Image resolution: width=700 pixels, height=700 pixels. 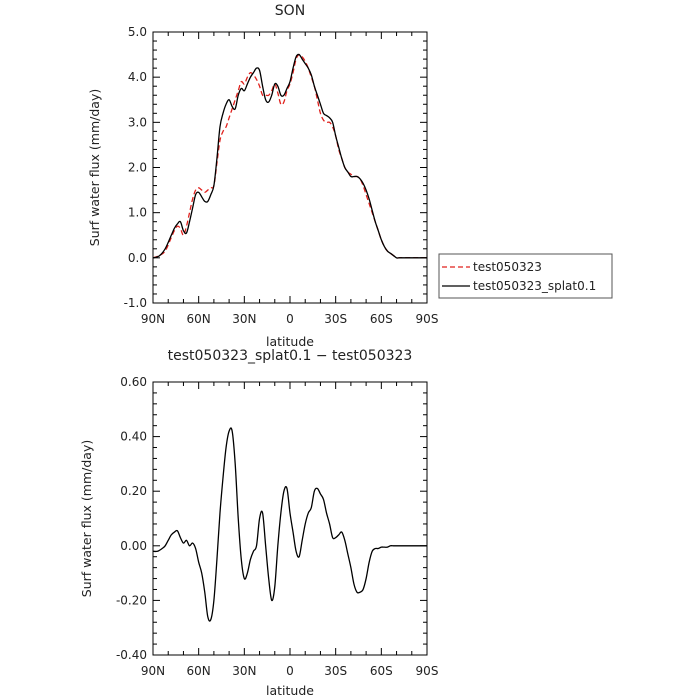 I want to click on top-y-tick-label: 3.0, so click(x=137, y=122).